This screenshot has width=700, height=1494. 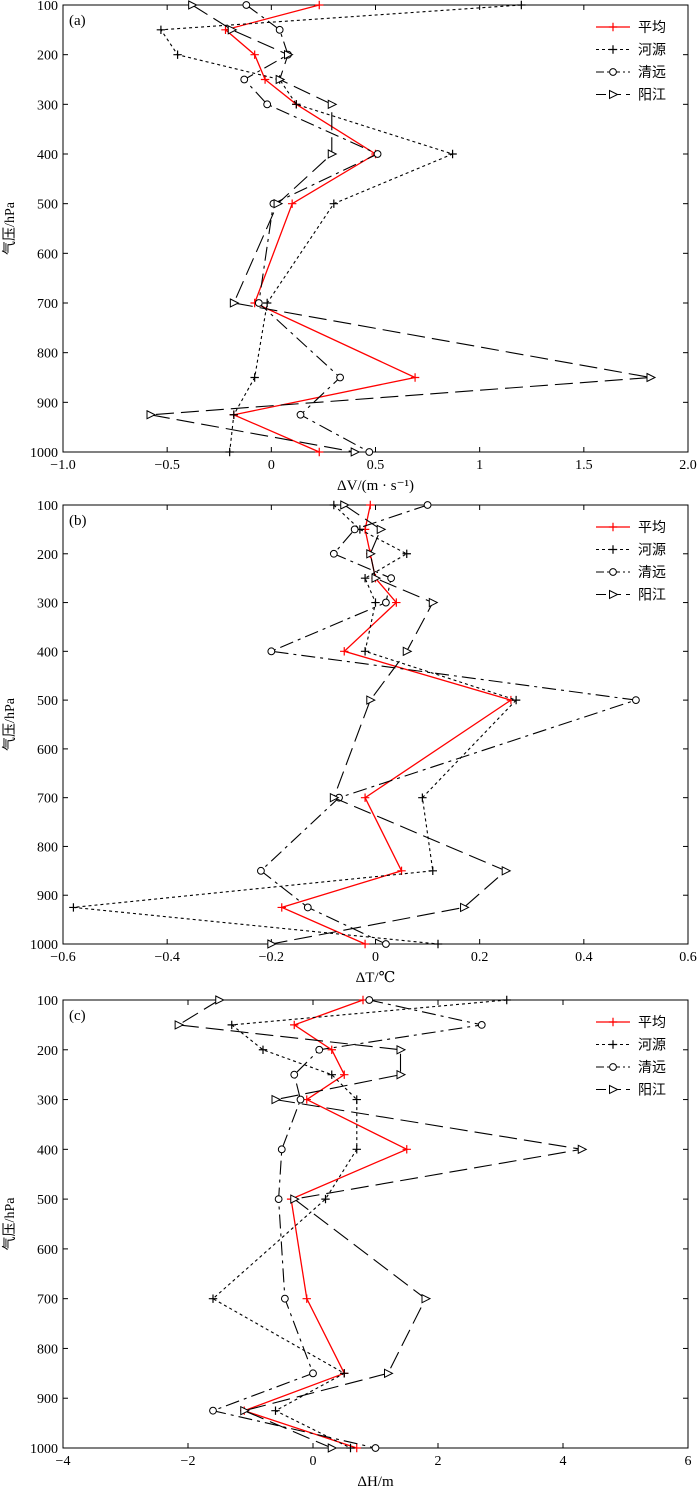 What do you see at coordinates (271, 957) in the screenshot?
I see `x-tick-label: −0.2` at bounding box center [271, 957].